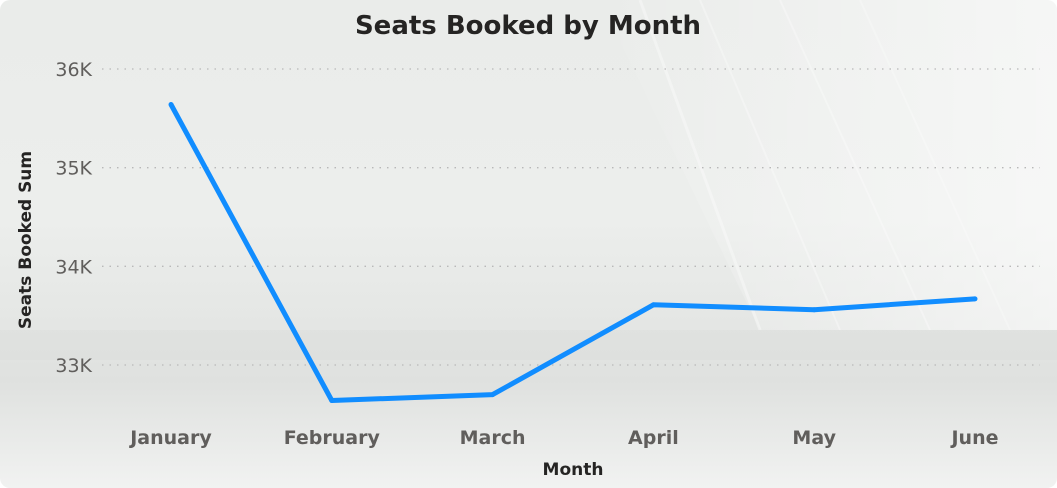 Image resolution: width=1057 pixels, height=488 pixels. What do you see at coordinates (73, 218) in the screenshot?
I see `y-axis-ticks: 33K 34K 35K 36K` at bounding box center [73, 218].